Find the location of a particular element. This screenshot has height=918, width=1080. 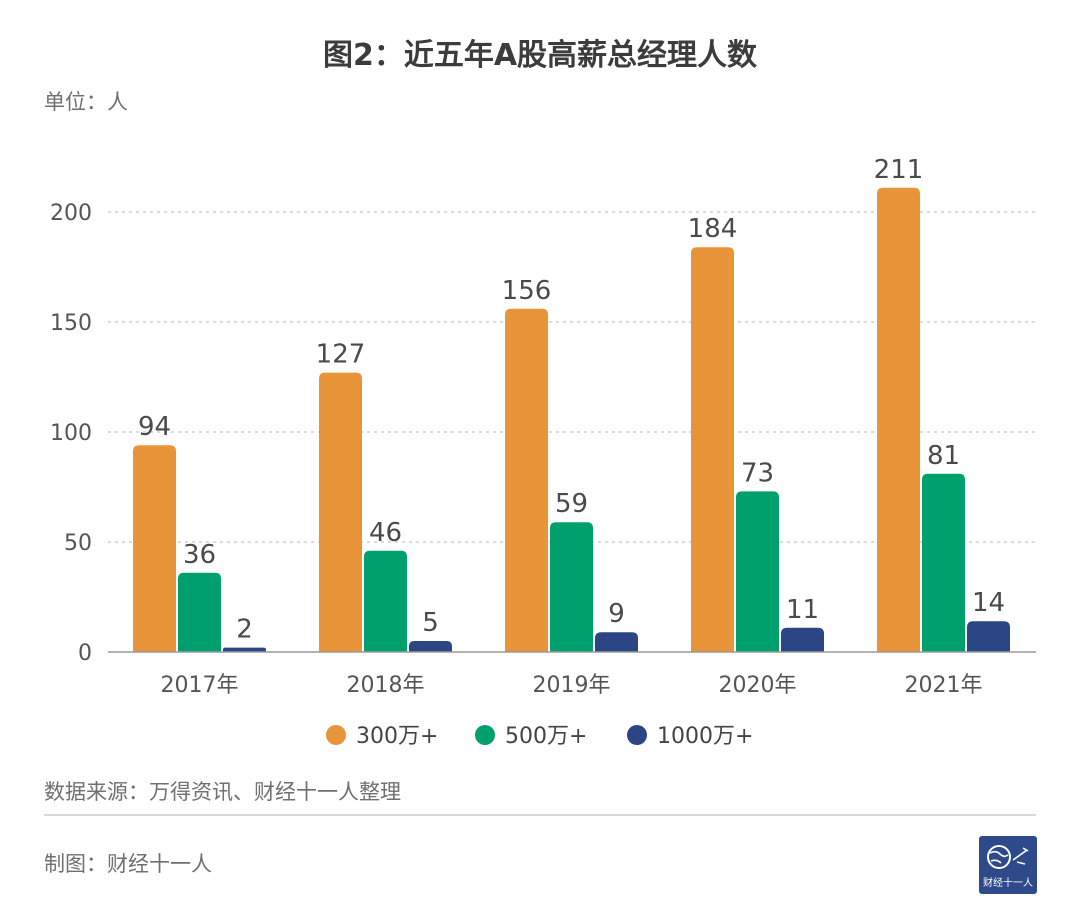

bar-value-label: 5 is located at coordinates (430, 623).